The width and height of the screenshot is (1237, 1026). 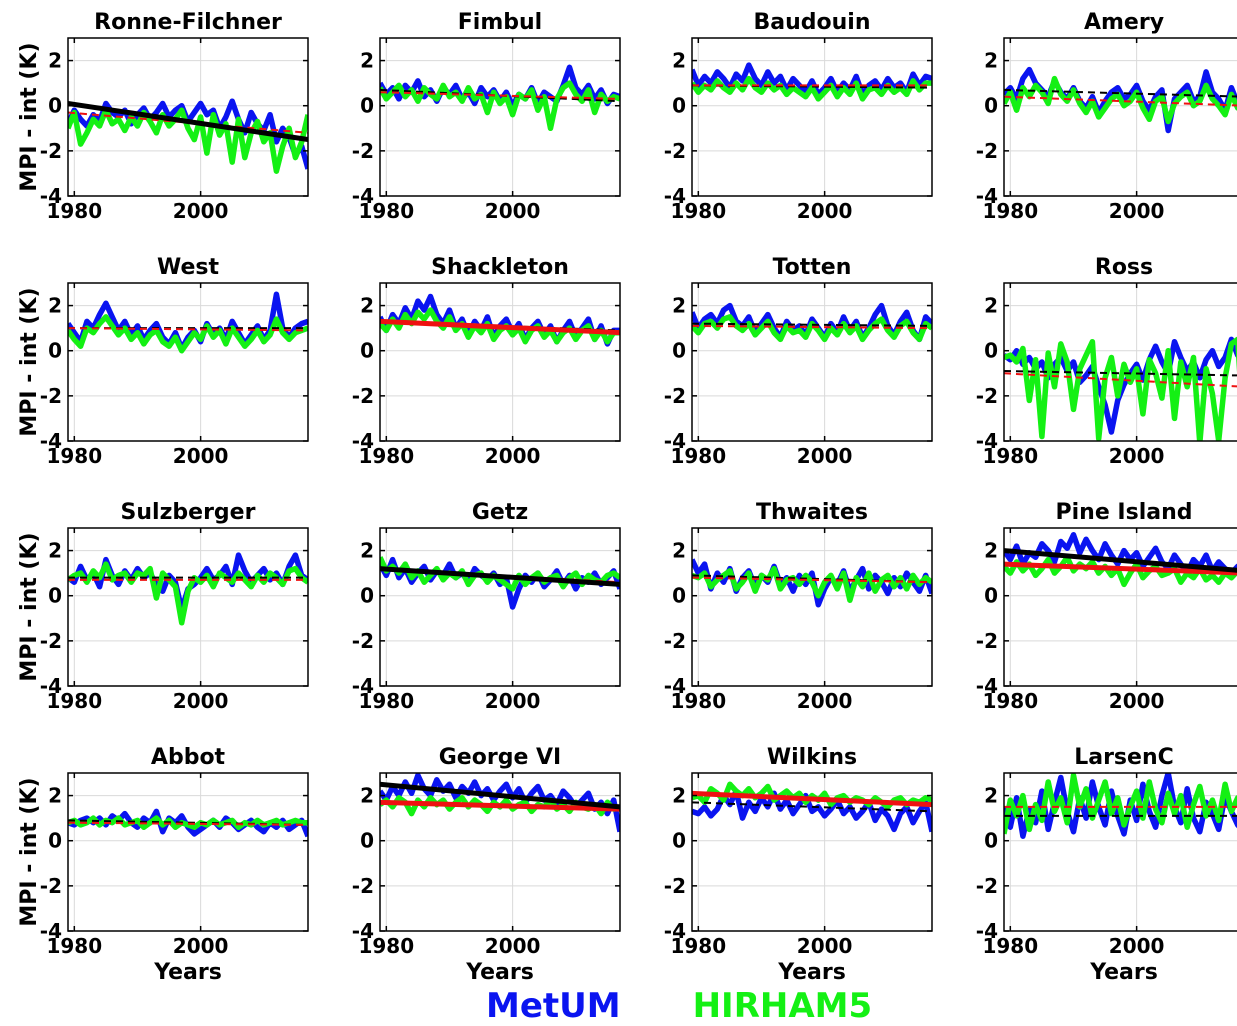 I want to click on panel-title: Sulzberger, so click(x=188, y=512).